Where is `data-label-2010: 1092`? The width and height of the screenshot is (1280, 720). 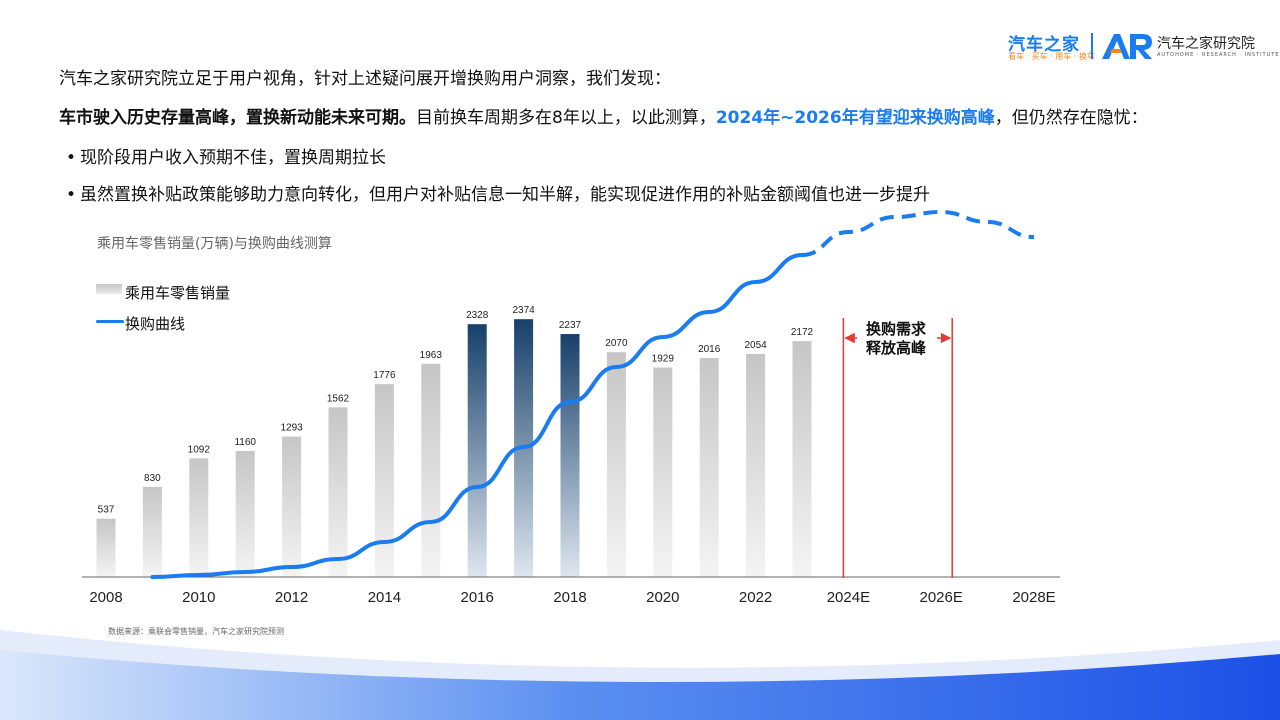 data-label-2010: 1092 is located at coordinates (199, 449).